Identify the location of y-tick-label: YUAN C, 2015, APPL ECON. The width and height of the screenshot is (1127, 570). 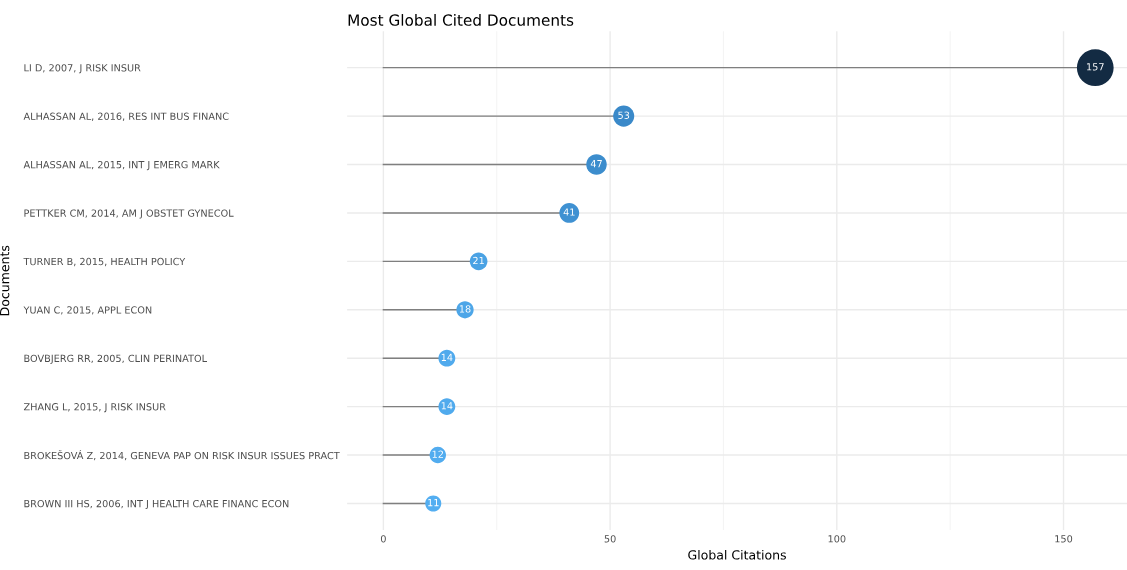
(87, 310).